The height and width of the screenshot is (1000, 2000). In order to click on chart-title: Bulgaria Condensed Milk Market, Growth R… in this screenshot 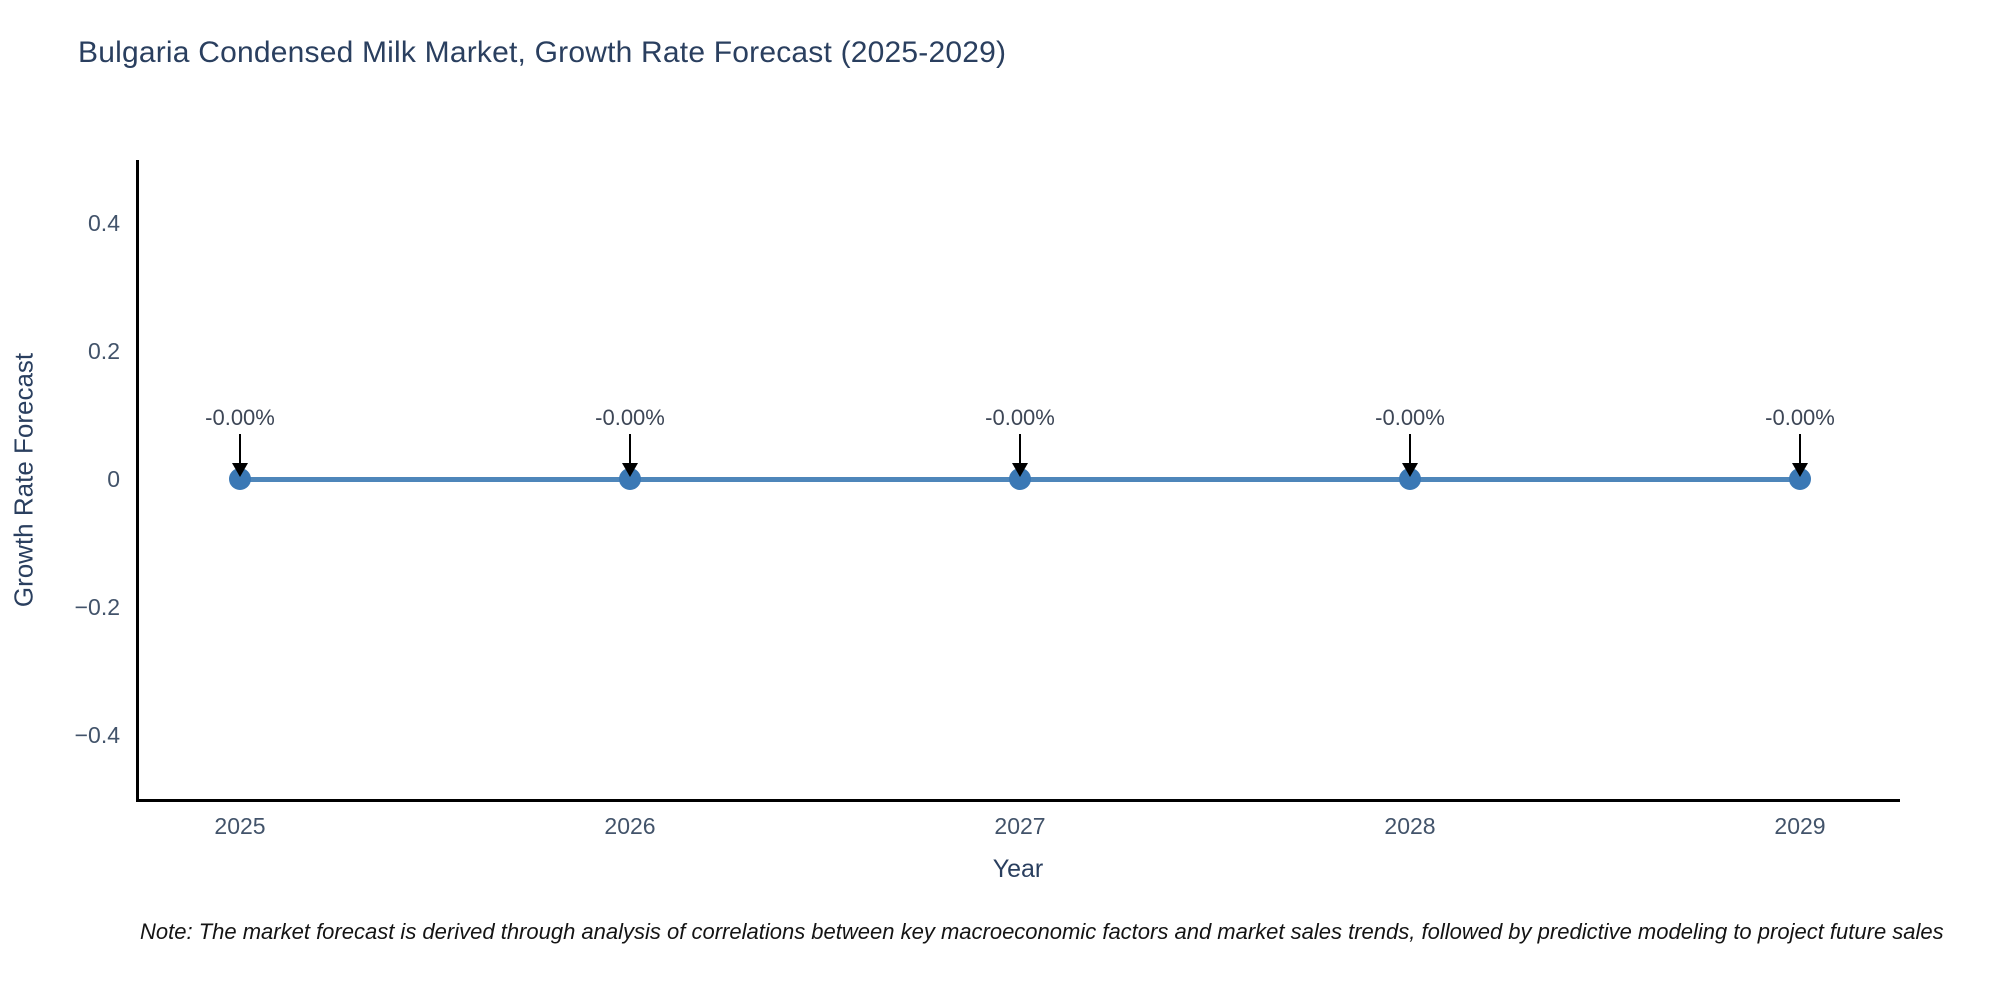, I will do `click(542, 52)`.